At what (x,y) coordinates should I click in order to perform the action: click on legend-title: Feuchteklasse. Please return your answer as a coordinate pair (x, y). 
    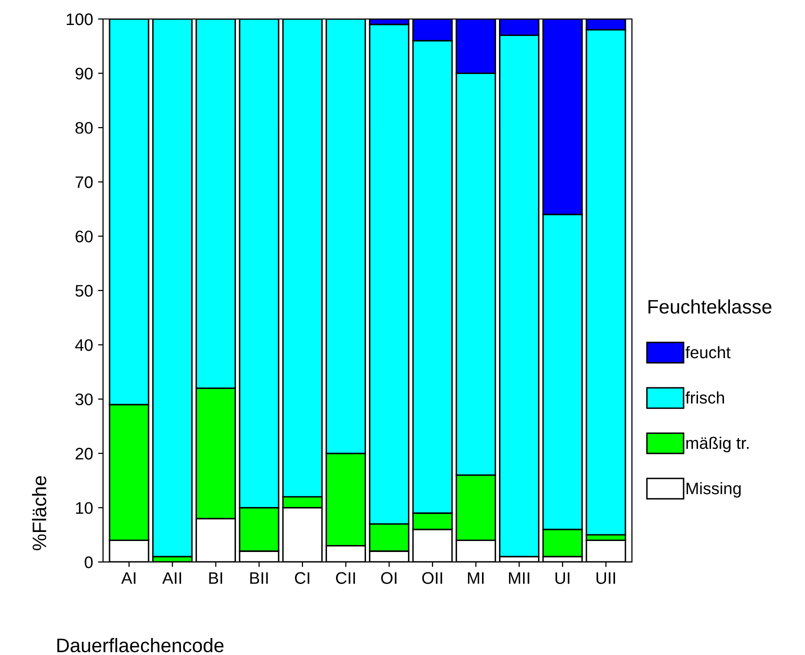
    Looking at the image, I should click on (710, 306).